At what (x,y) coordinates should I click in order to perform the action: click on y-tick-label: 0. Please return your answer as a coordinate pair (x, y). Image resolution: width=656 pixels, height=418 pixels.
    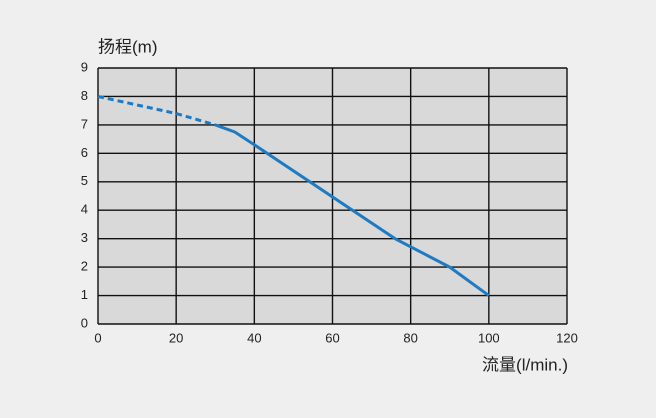
    Looking at the image, I should click on (84, 322).